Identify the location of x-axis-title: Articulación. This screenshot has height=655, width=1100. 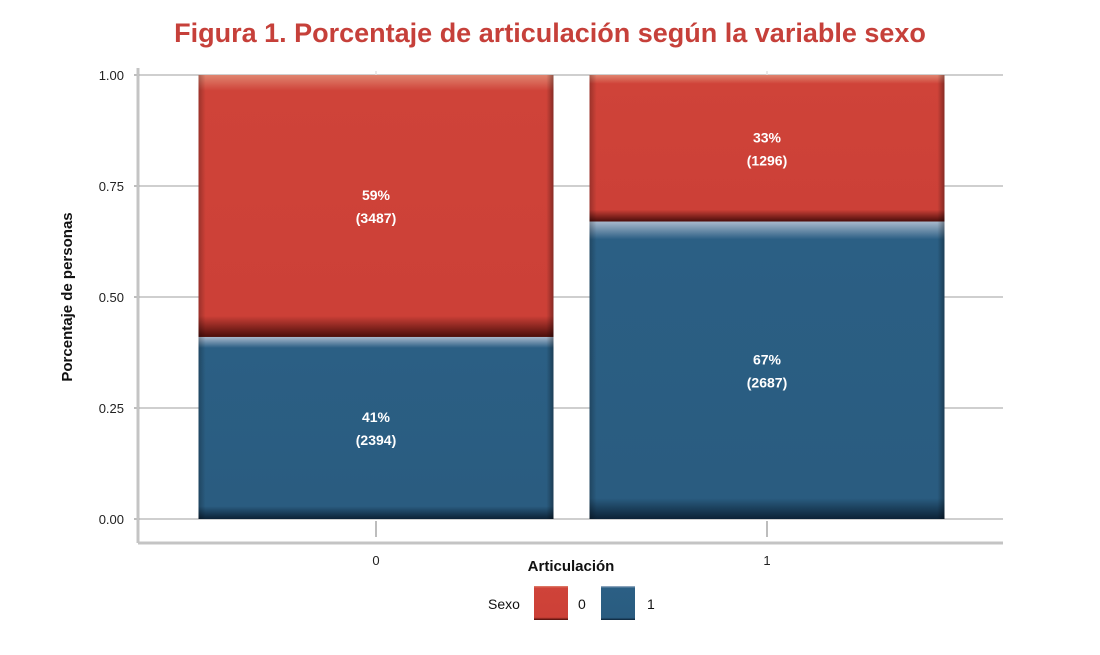
(571, 566).